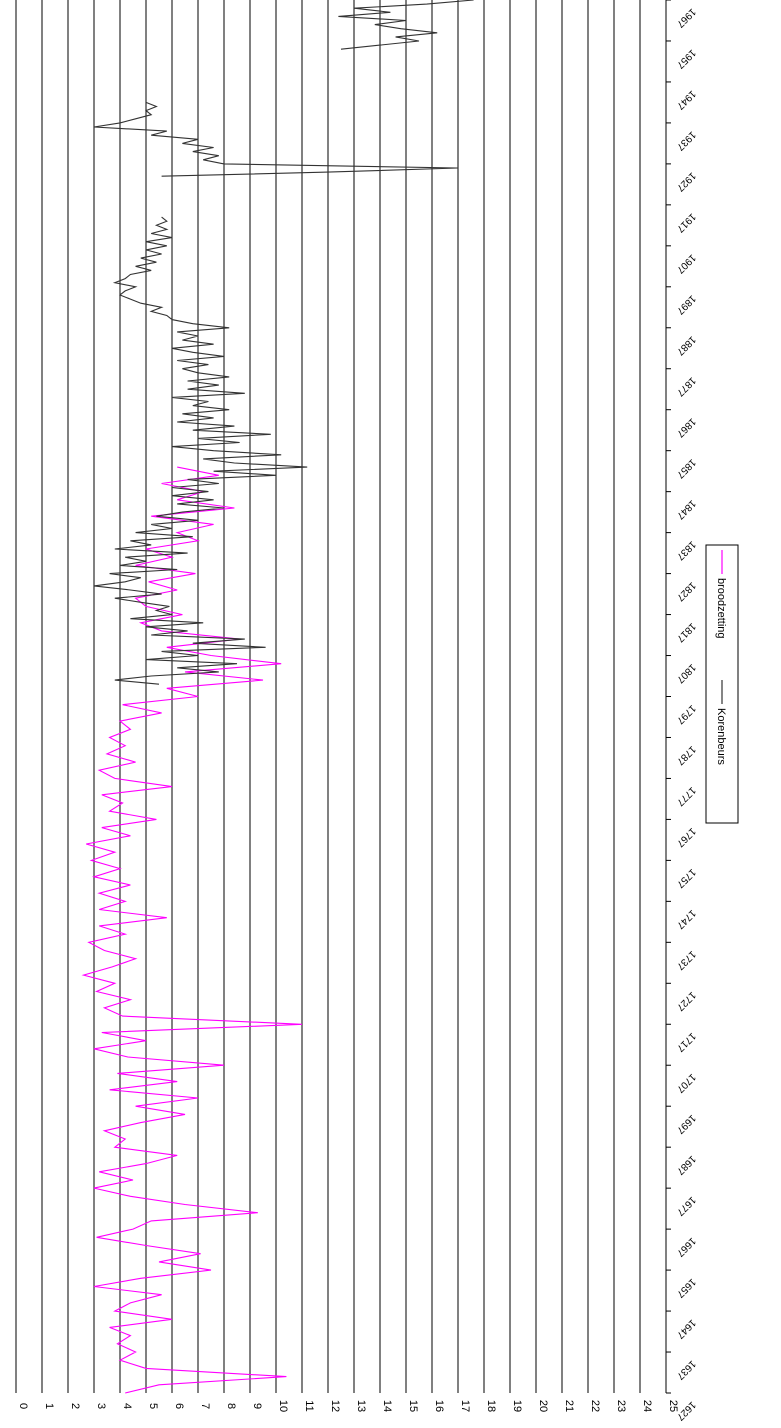 This screenshot has width=781, height=1428. What do you see at coordinates (686, 223) in the screenshot?
I see `year-tick-label: 1917` at bounding box center [686, 223].